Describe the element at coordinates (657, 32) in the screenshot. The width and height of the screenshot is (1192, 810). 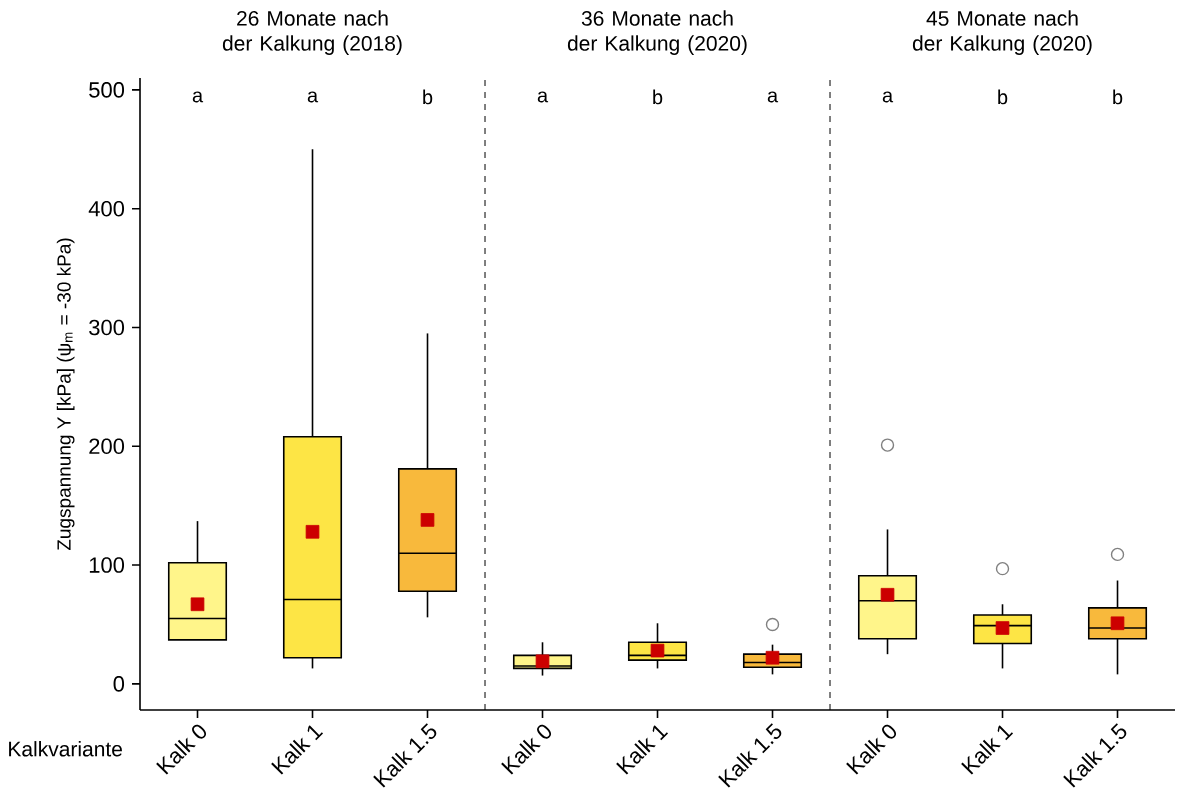
I see `chart-title: 36 Monate nach der Kalkung (2020)` at that location.